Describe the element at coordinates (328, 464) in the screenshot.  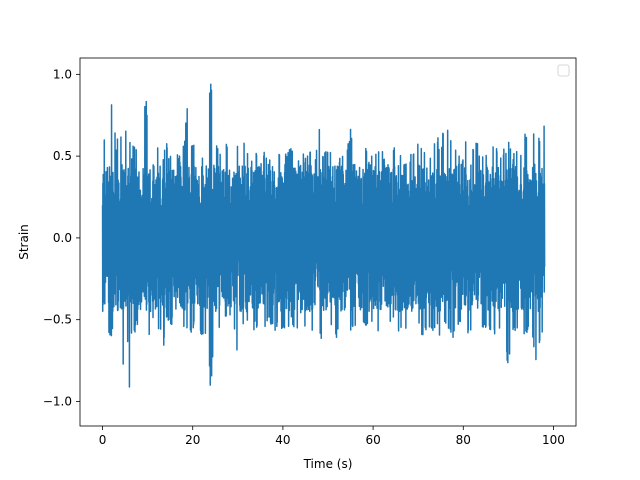
I see `x-axis-label: Time (s)` at that location.